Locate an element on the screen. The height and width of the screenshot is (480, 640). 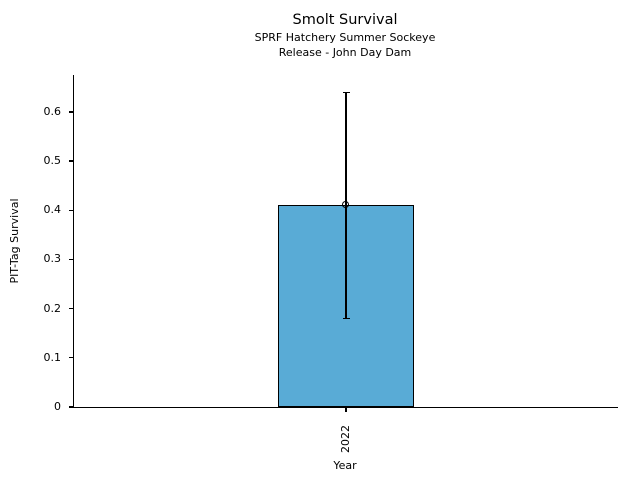
y-tick-label: 0.3 is located at coordinates (52, 259).